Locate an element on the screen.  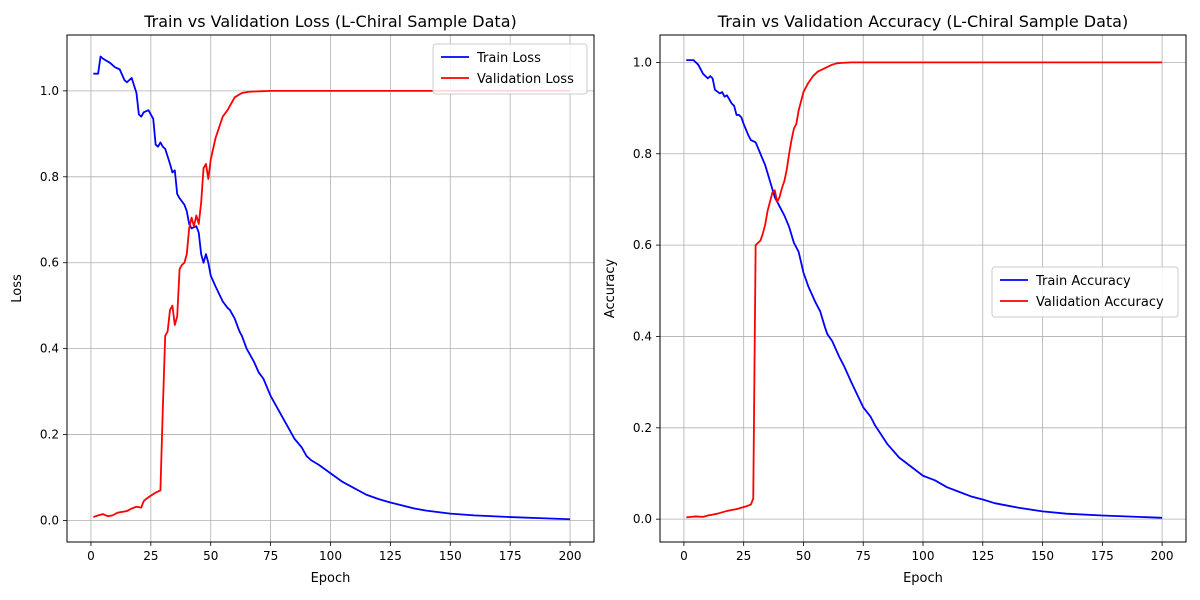
legend-label: Validation Loss is located at coordinates (525, 79).